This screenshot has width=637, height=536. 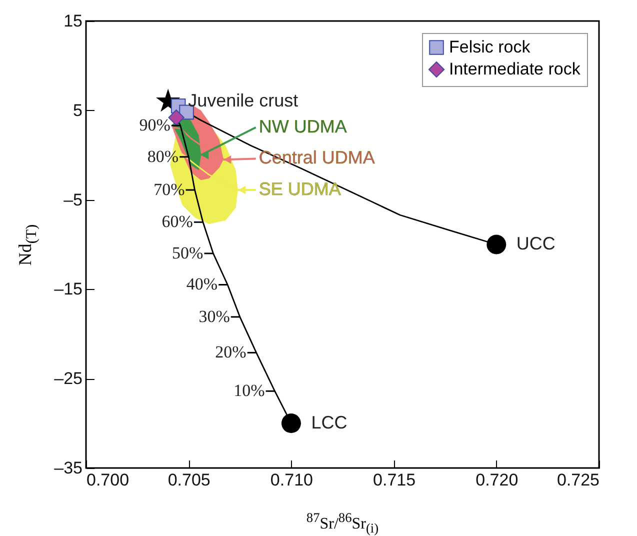 What do you see at coordinates (214, 316) in the screenshot?
I see `annotation: 30%` at bounding box center [214, 316].